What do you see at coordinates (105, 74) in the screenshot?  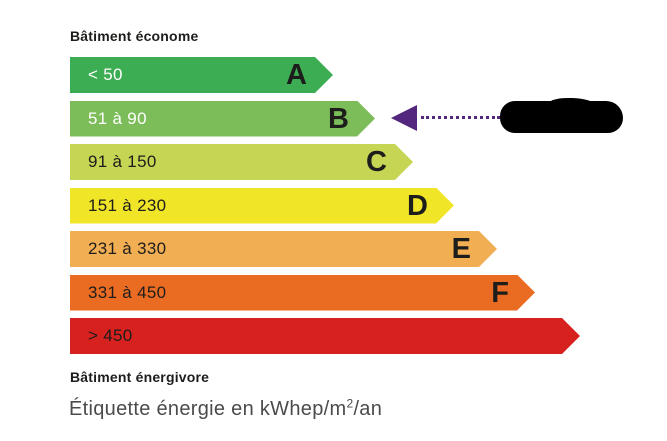 I see `energy-range-label: < 50` at bounding box center [105, 74].